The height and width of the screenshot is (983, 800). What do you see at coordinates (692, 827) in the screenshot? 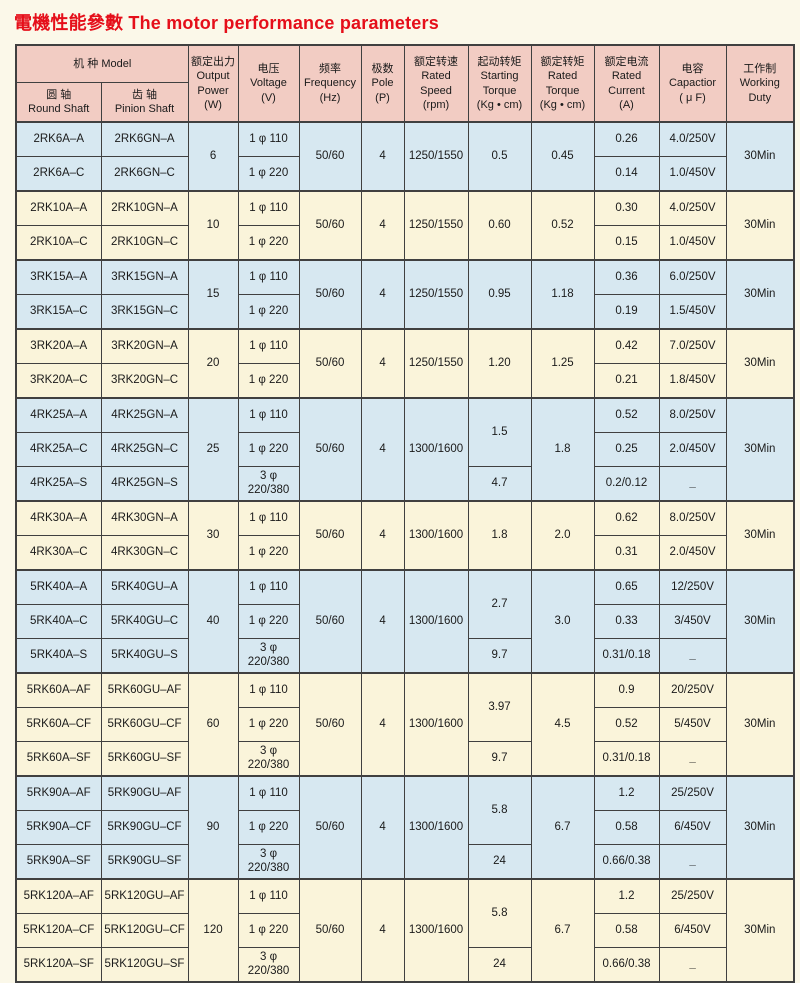
I see `cell-capacitor: 6/450V` at bounding box center [692, 827].